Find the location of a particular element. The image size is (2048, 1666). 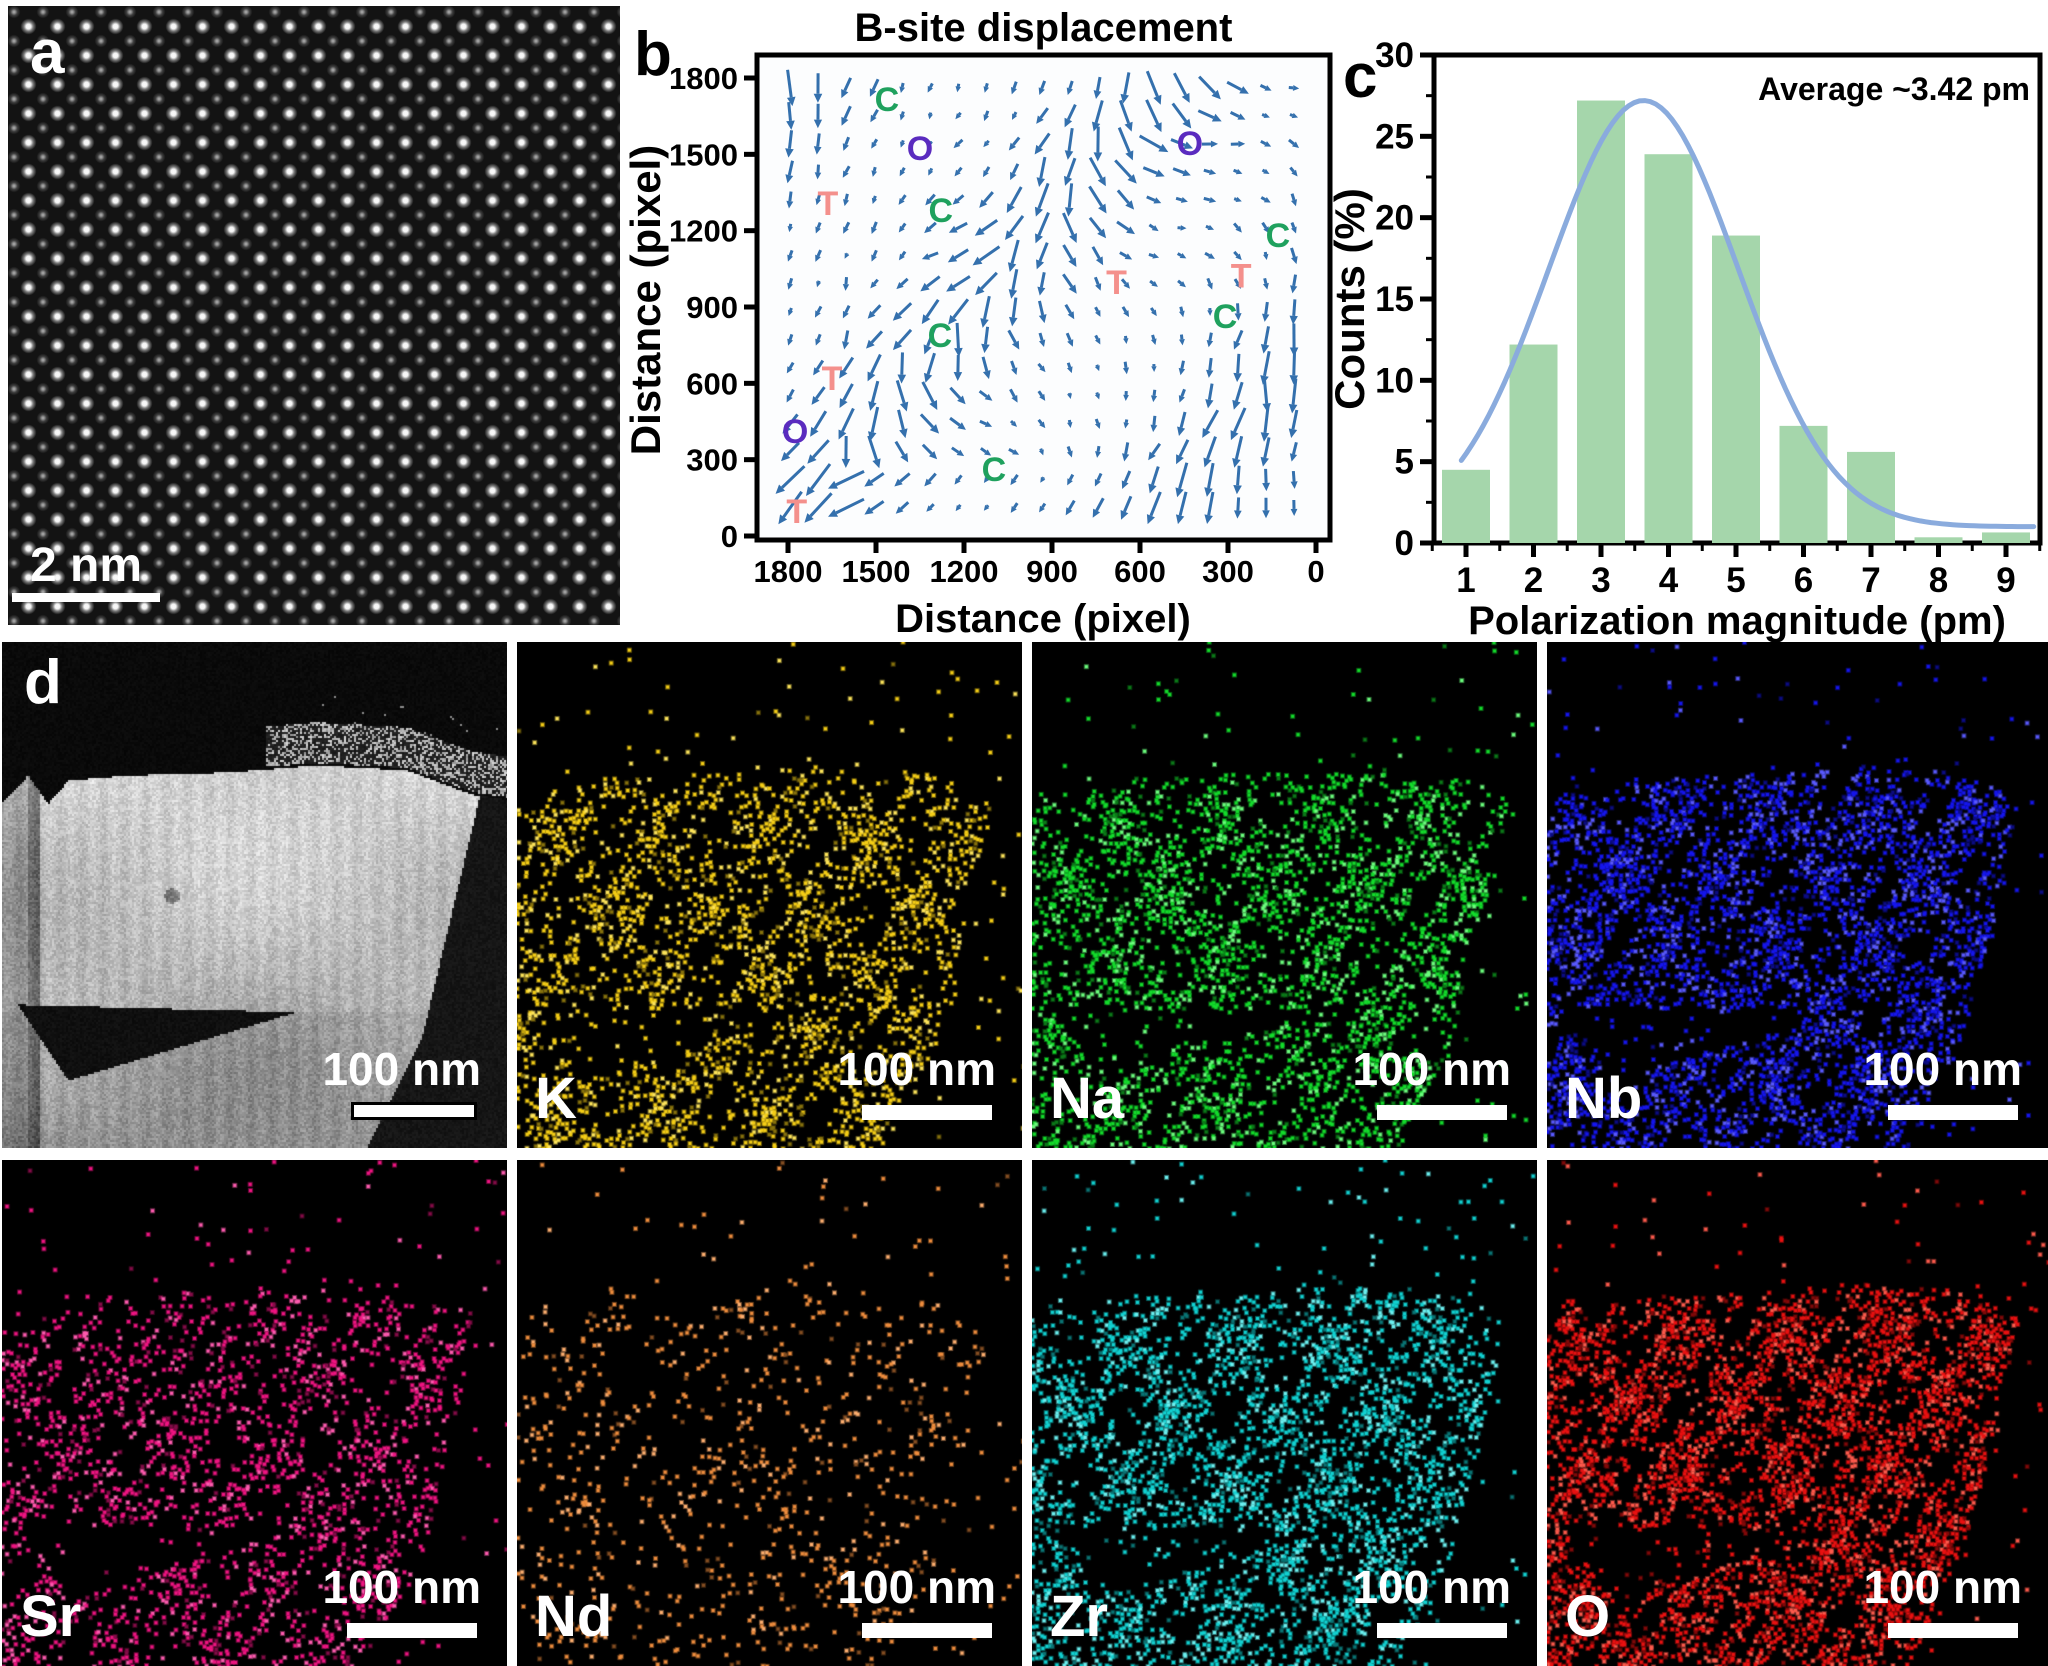

y-tick-label: 20 is located at coordinates (1394, 218).